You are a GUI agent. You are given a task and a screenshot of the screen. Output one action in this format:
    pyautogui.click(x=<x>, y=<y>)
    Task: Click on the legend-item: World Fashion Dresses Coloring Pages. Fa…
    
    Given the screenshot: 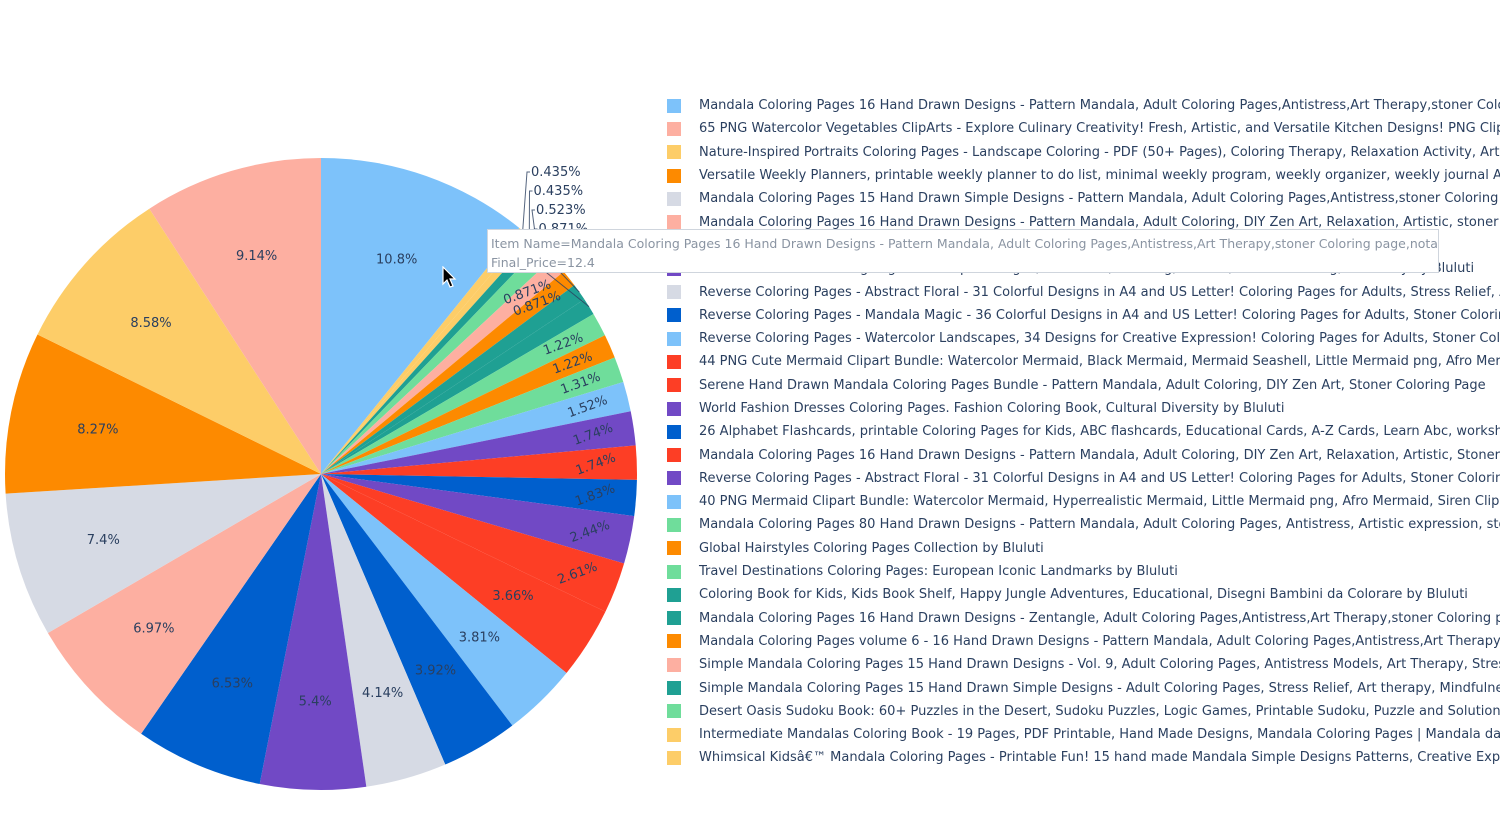 What is the action you would take?
    pyautogui.click(x=1083, y=408)
    